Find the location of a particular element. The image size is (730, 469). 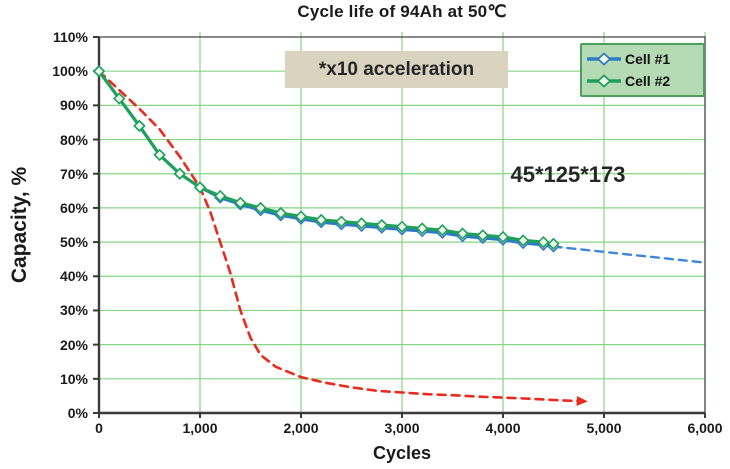

x-tick-label: 4,000 is located at coordinates (503, 428).